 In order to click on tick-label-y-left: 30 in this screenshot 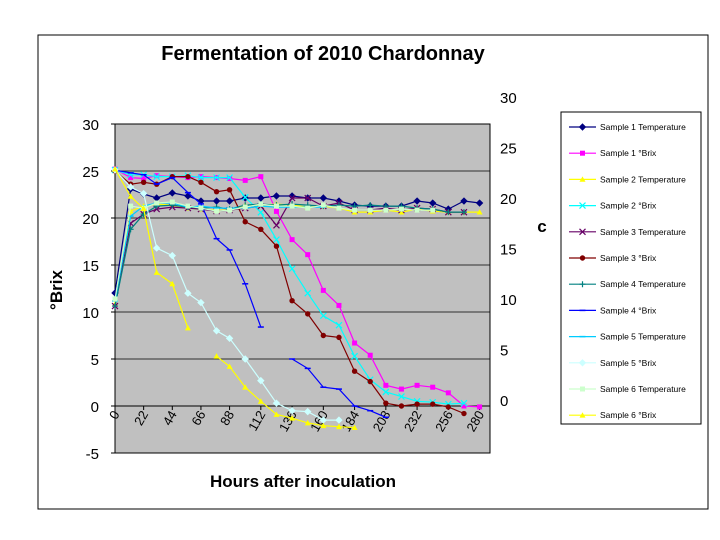, I will do `click(90, 125)`.